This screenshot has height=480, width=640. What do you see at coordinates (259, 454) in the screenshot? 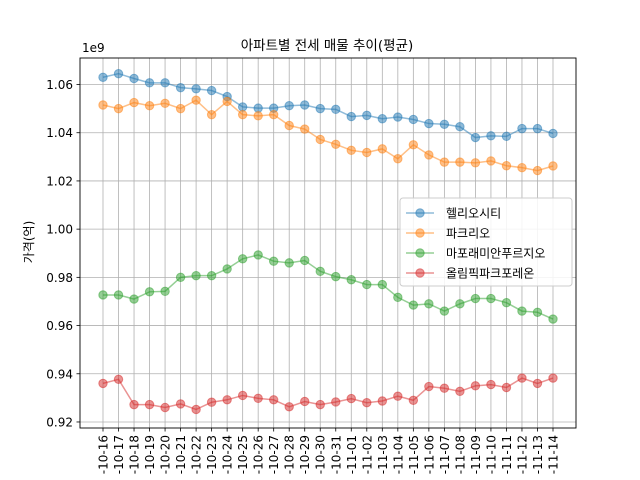
I see `x-tick-label: -10-26` at bounding box center [259, 454].